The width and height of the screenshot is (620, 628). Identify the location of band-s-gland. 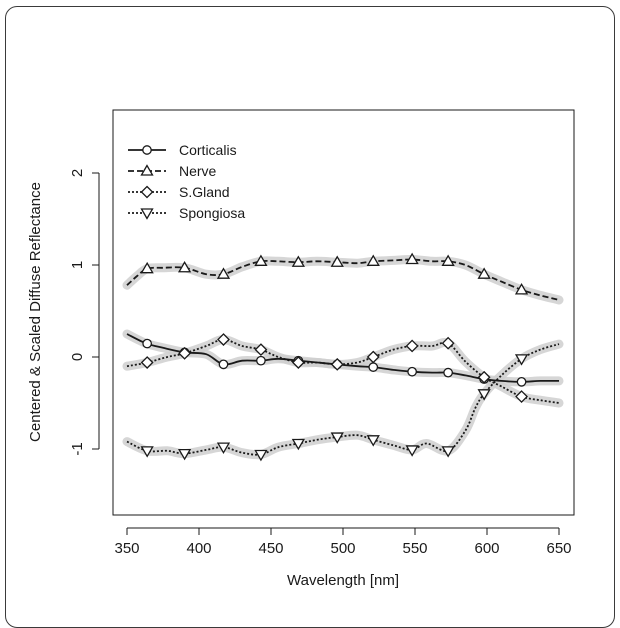
(343, 371).